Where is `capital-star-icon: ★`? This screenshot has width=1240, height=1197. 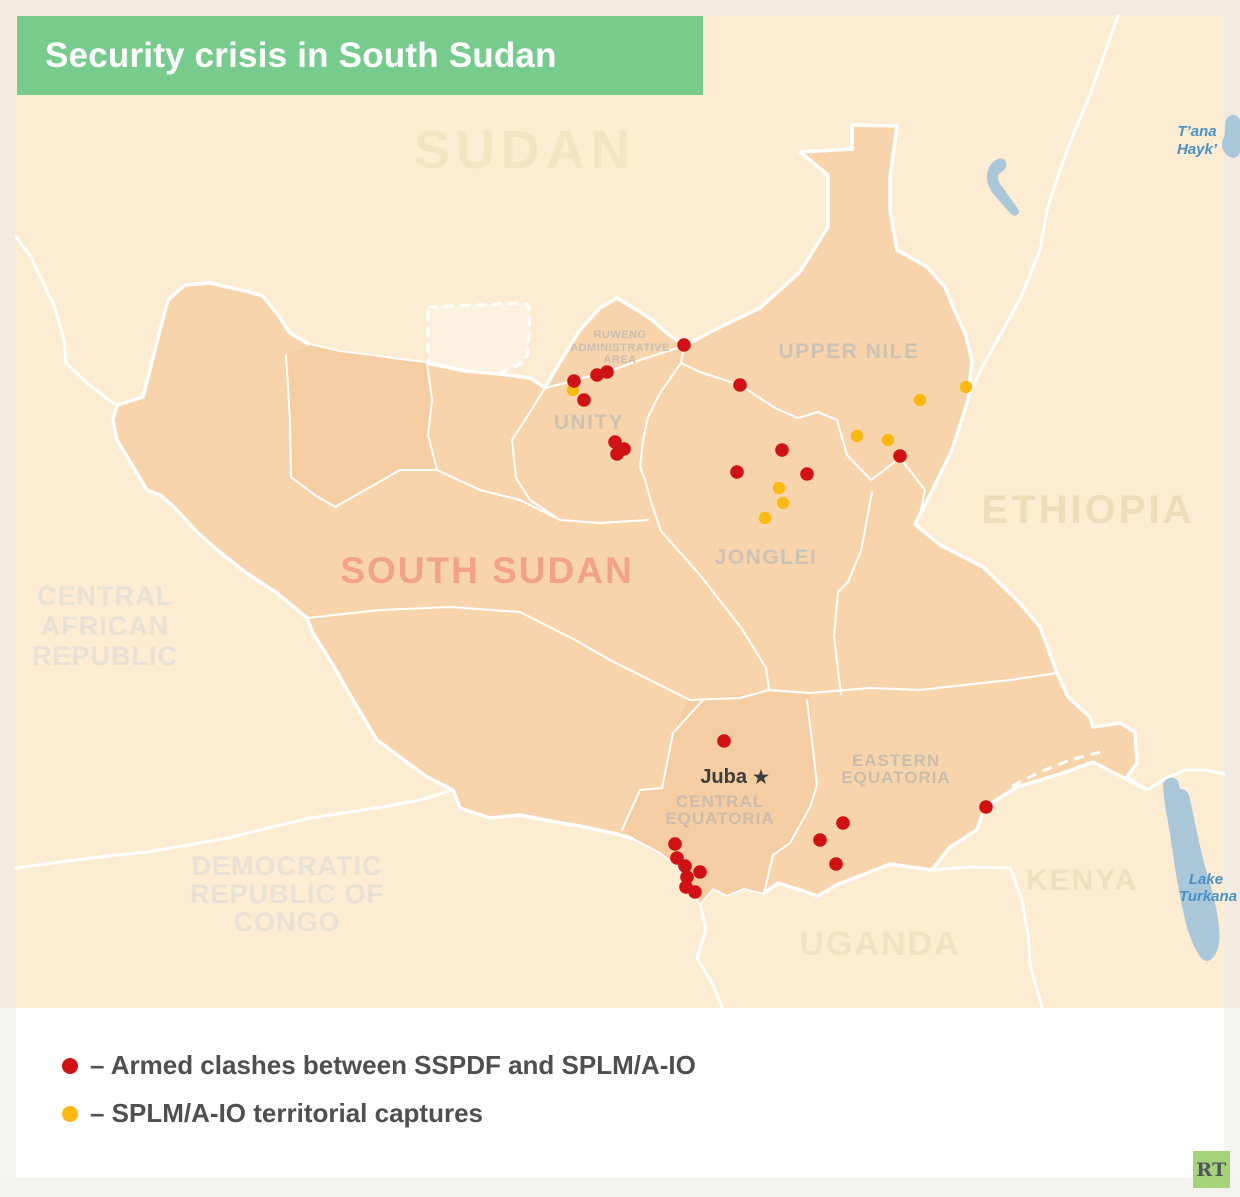 capital-star-icon: ★ is located at coordinates (761, 777).